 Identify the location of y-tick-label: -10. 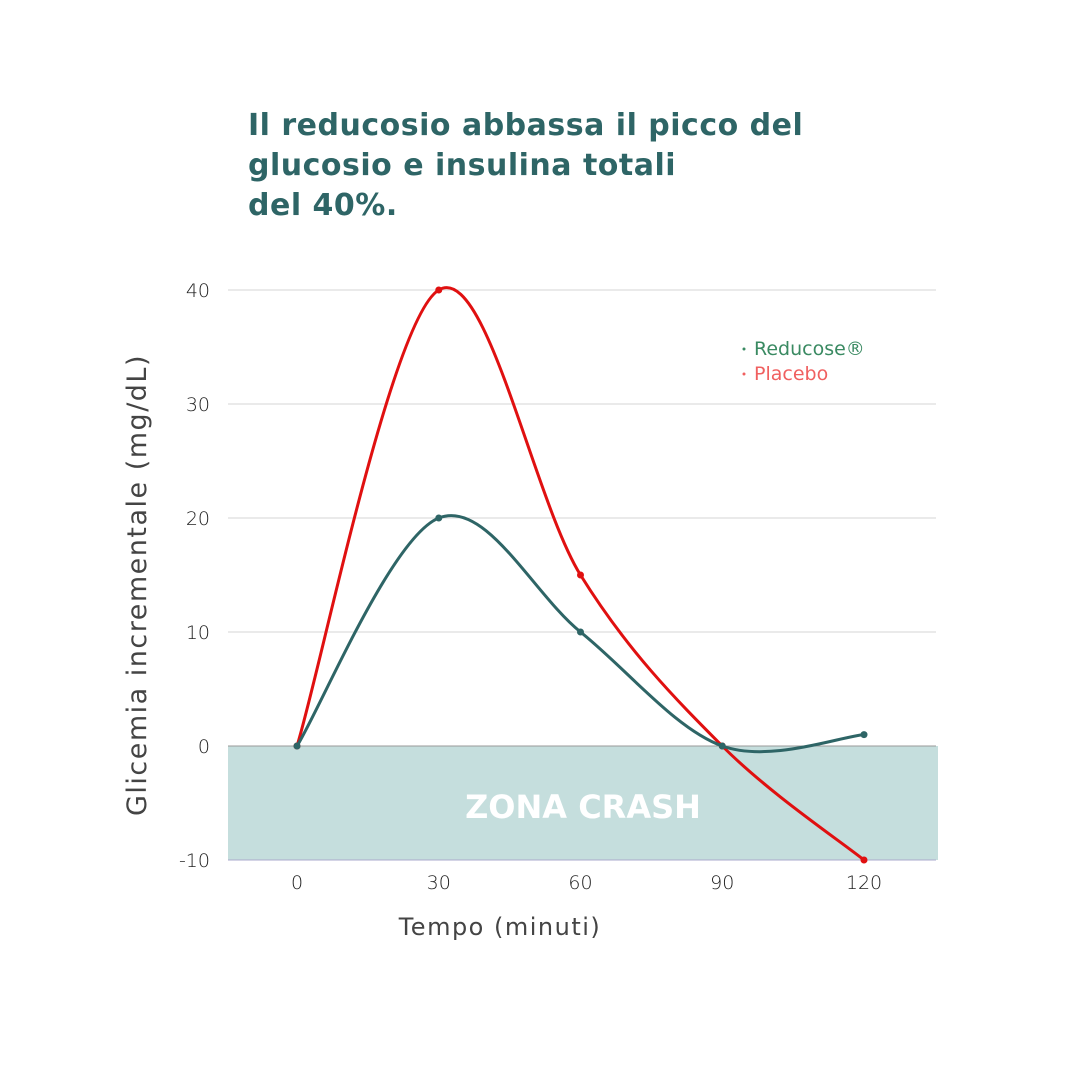
(194, 861).